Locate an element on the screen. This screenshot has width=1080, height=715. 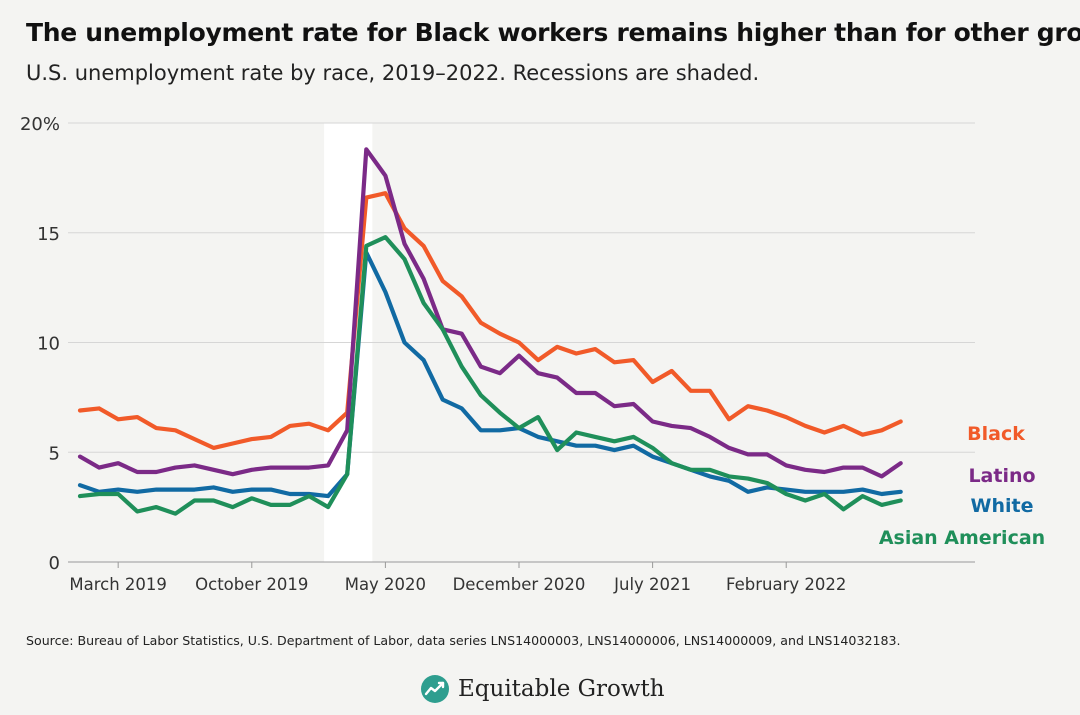
y-tick-label: 0 is located at coordinates (54, 563).